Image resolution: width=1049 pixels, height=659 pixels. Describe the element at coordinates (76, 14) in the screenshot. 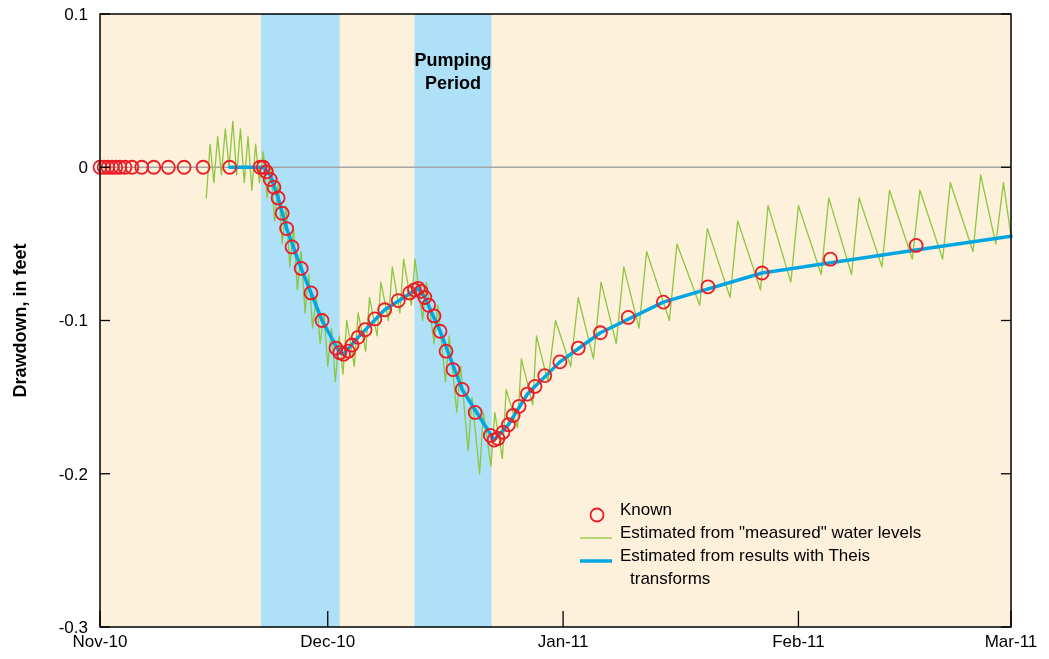

I see `y-tick-label: 0.1` at that location.